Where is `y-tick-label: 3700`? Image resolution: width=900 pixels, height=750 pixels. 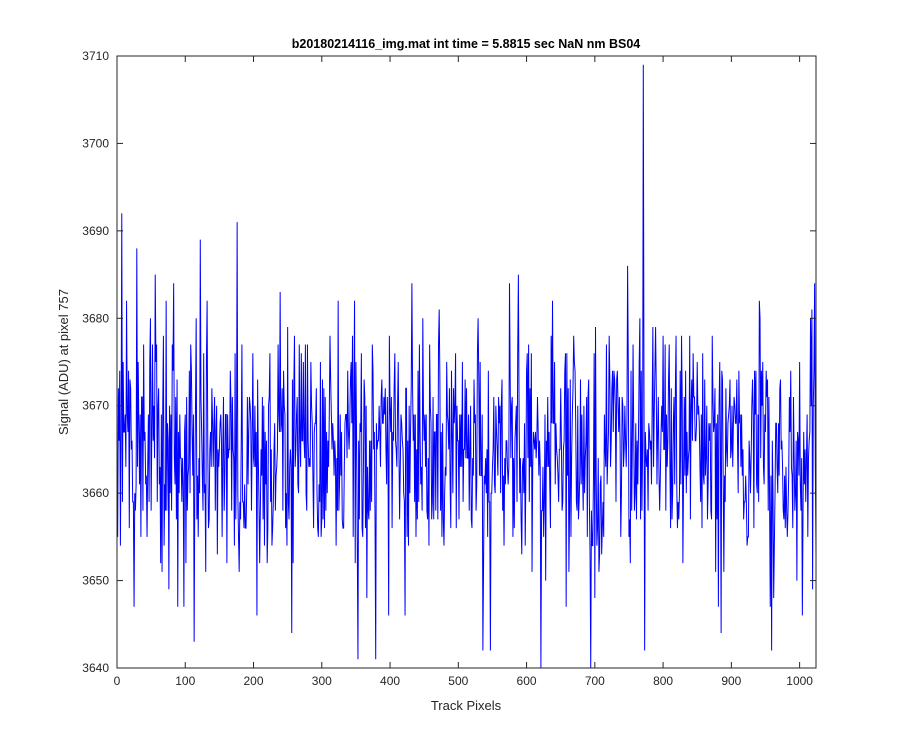
y-tick-label: 3700 is located at coordinates (95, 143).